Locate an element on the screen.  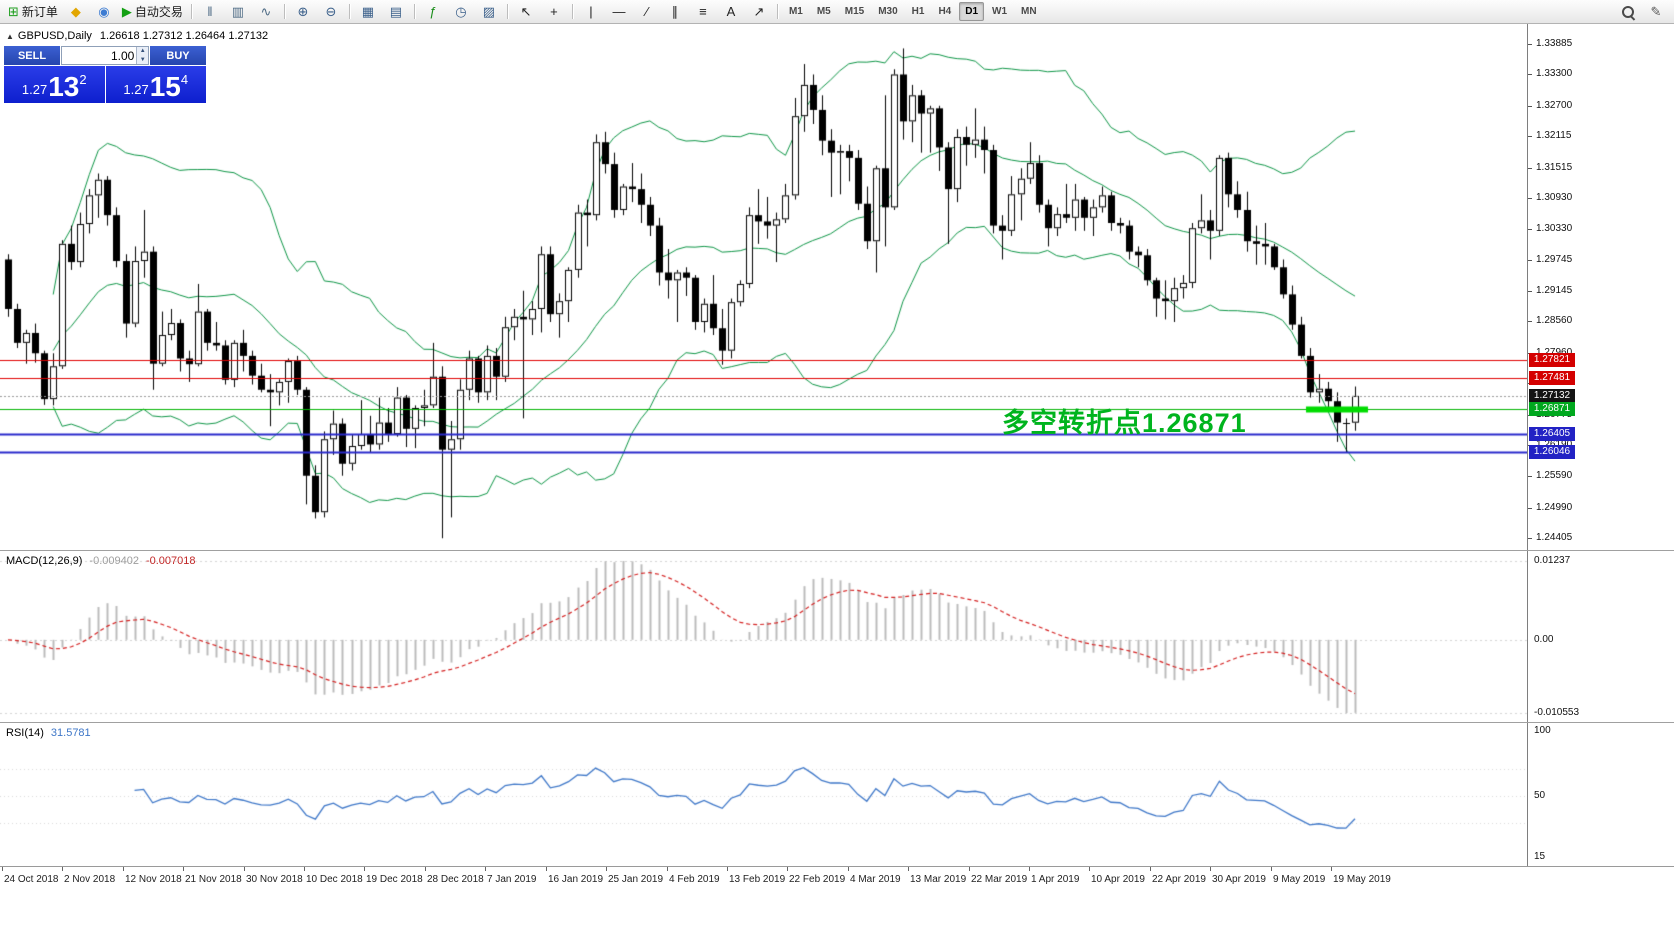
autotrading-play-icon: ▶ is located at coordinates (126, 11).